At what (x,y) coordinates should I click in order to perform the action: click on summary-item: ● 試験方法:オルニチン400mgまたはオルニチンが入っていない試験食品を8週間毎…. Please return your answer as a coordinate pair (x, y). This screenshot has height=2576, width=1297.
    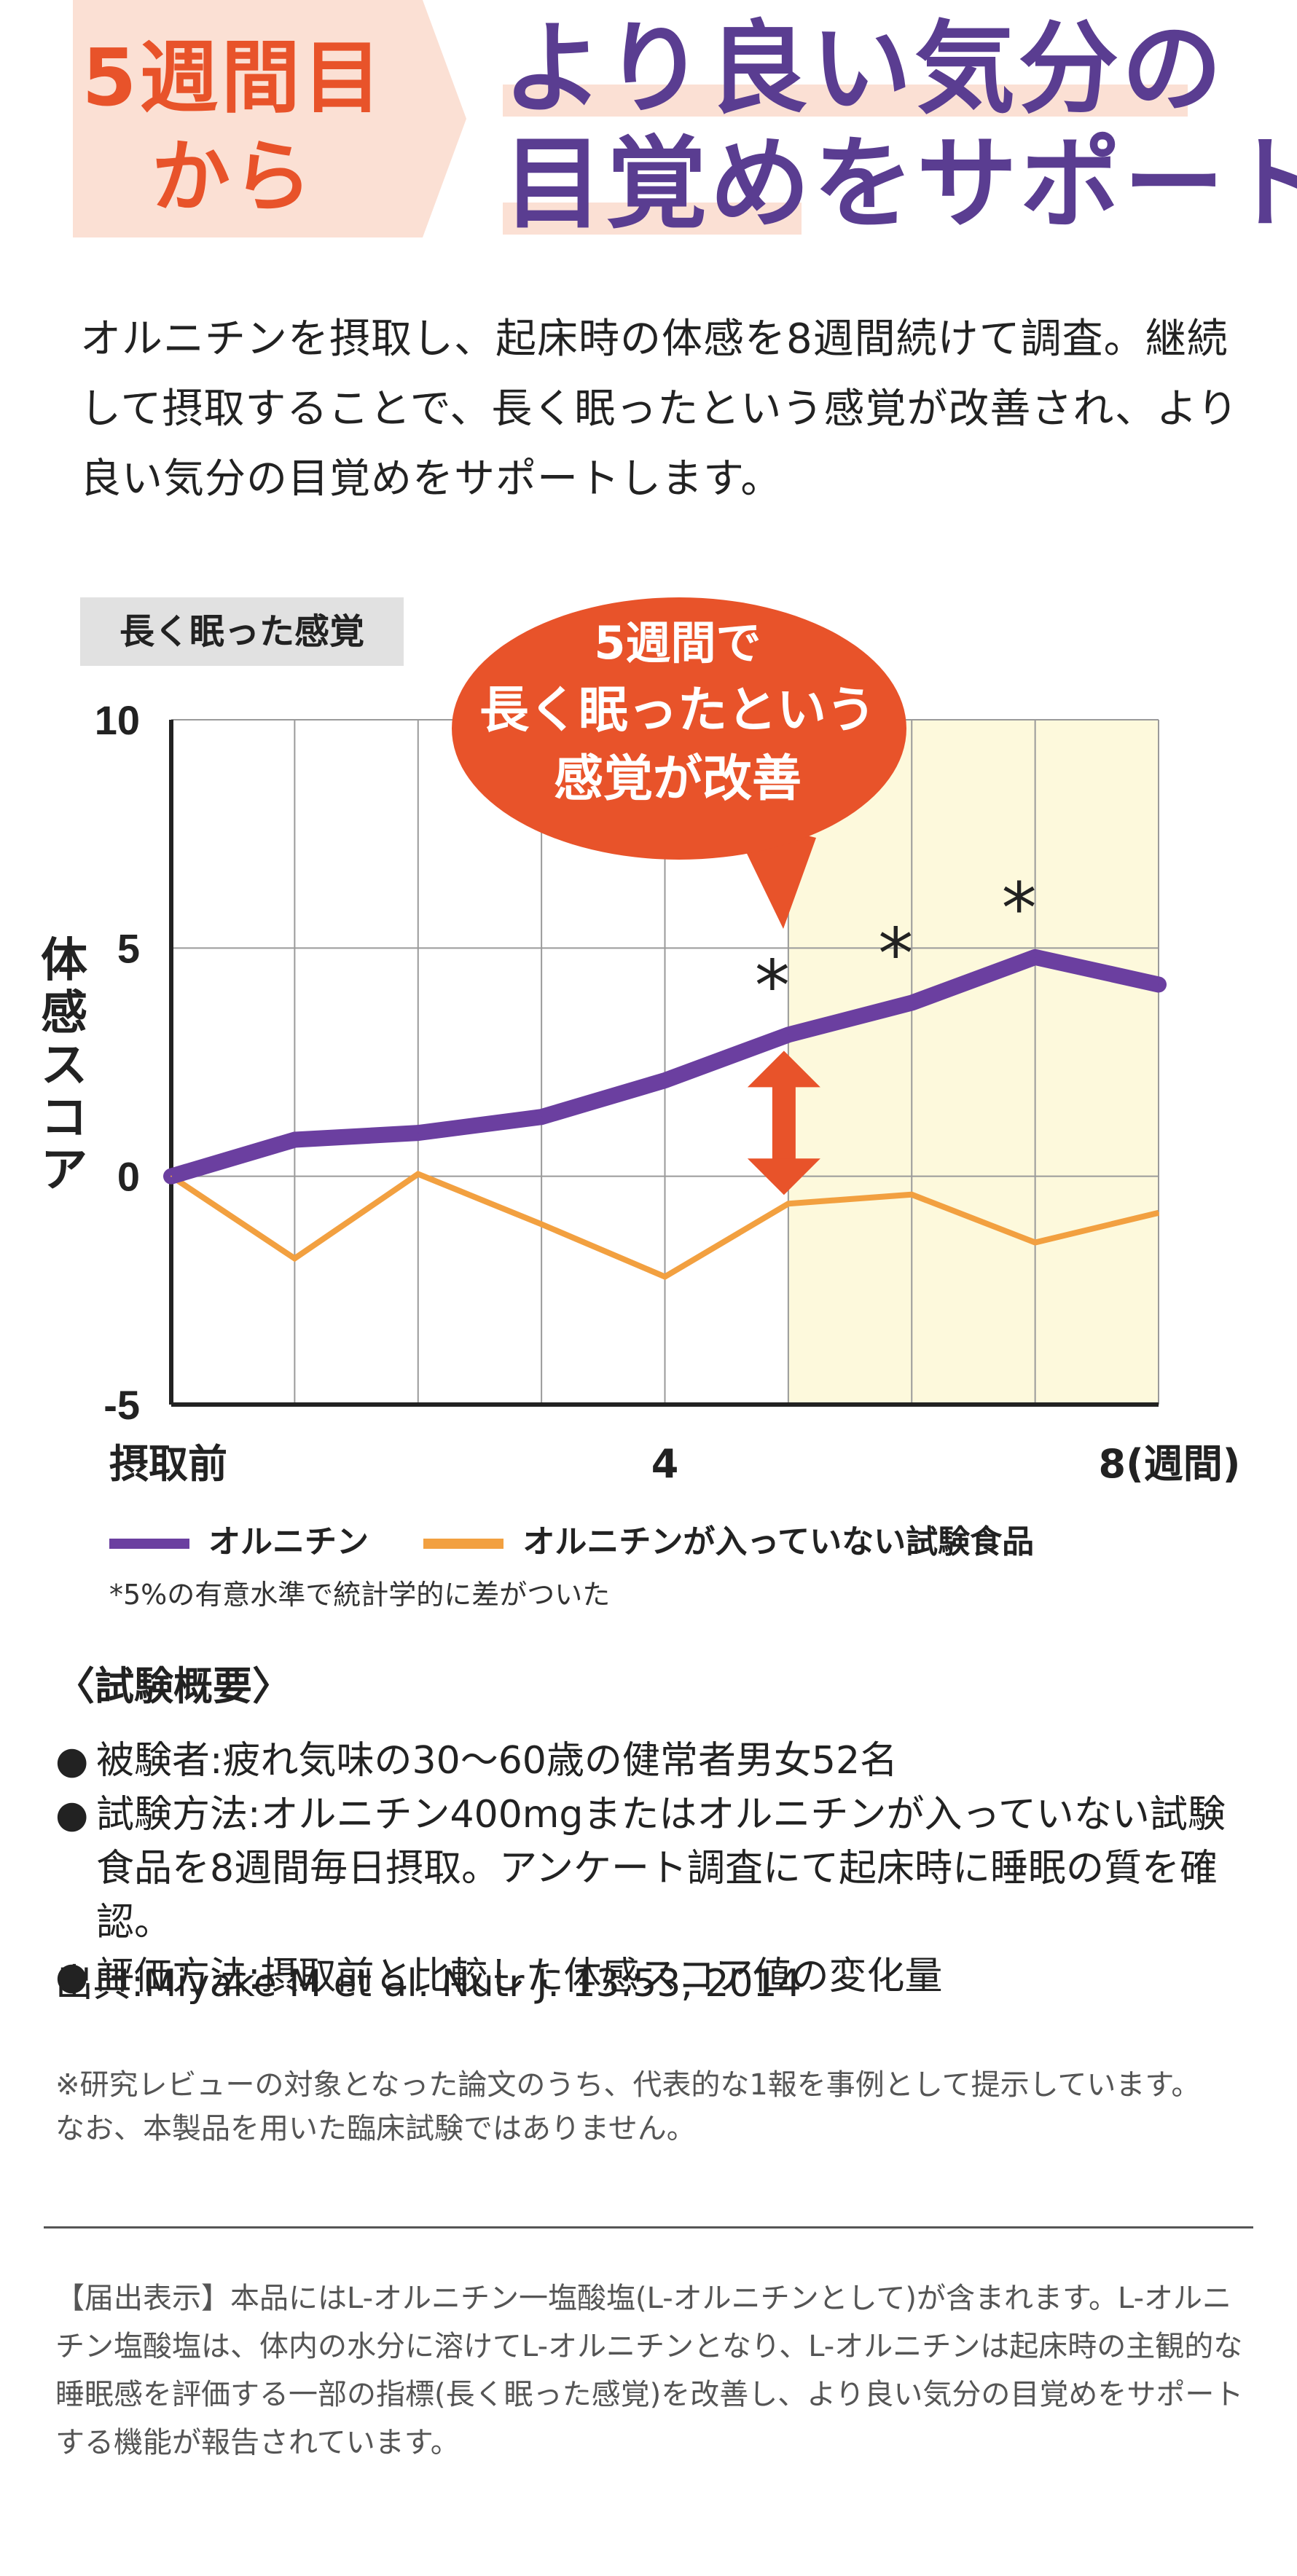
    Looking at the image, I should click on (653, 1868).